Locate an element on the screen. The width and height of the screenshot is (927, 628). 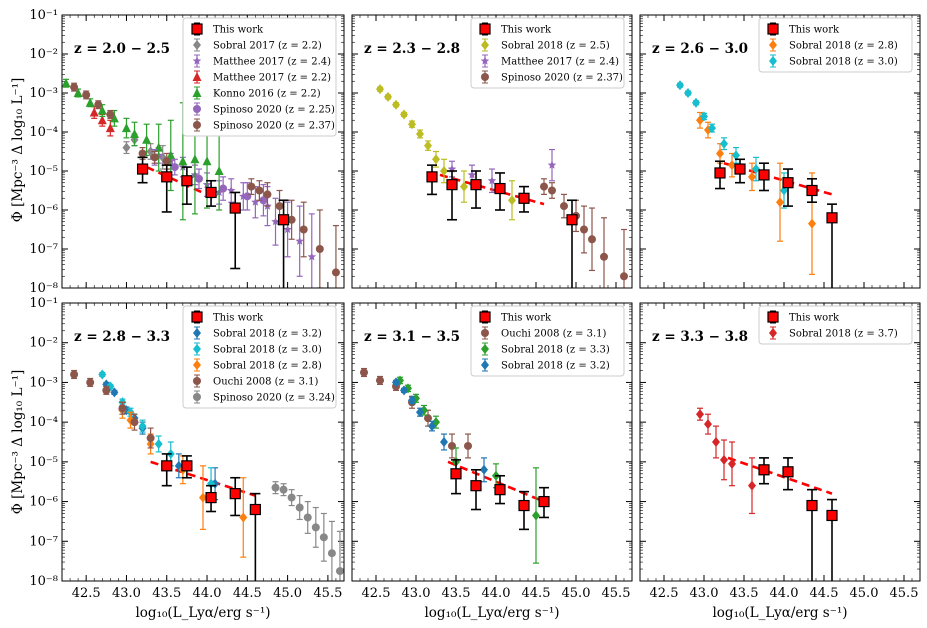
legend-label: Sobral 2018 (z = 3.3) is located at coordinates (555, 350).